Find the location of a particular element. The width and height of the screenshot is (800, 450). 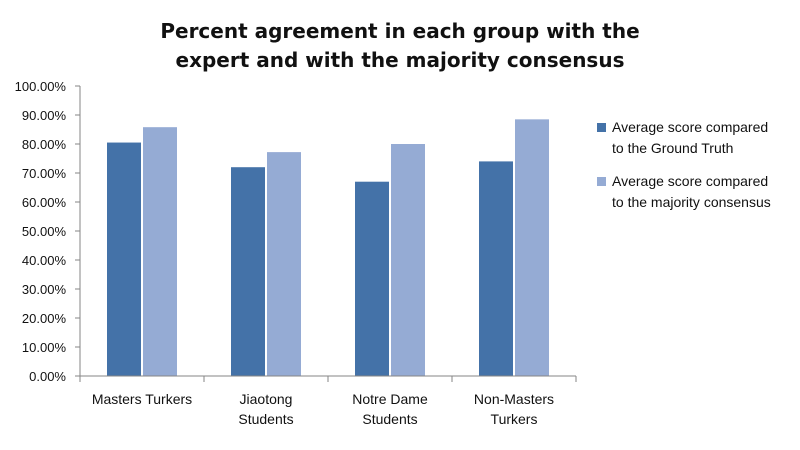

y-tick-label: 80.00% is located at coordinates (44, 144).